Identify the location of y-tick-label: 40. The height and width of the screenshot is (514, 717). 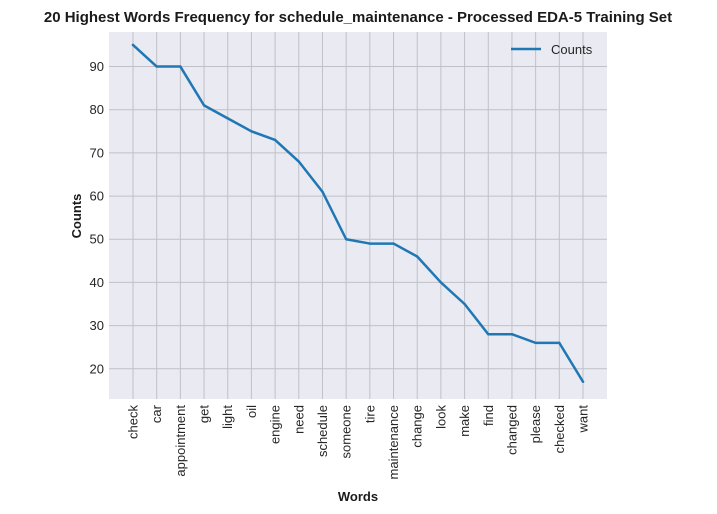
(97, 282).